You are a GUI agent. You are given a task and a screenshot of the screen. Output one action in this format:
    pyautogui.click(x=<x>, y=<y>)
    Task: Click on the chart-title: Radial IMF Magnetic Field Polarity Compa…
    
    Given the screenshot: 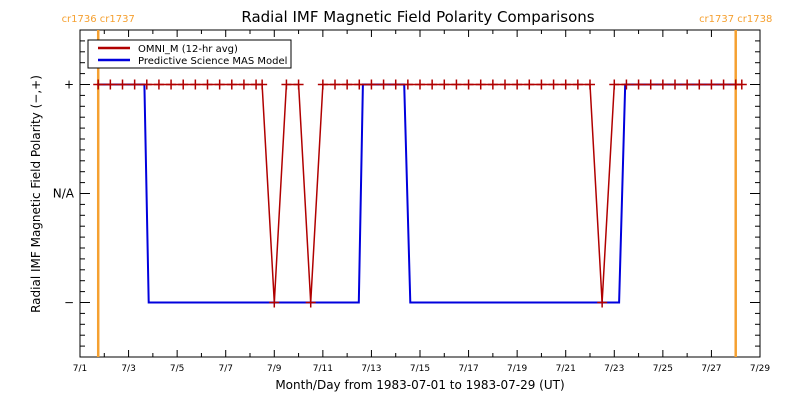 What is the action you would take?
    pyautogui.click(x=417, y=17)
    